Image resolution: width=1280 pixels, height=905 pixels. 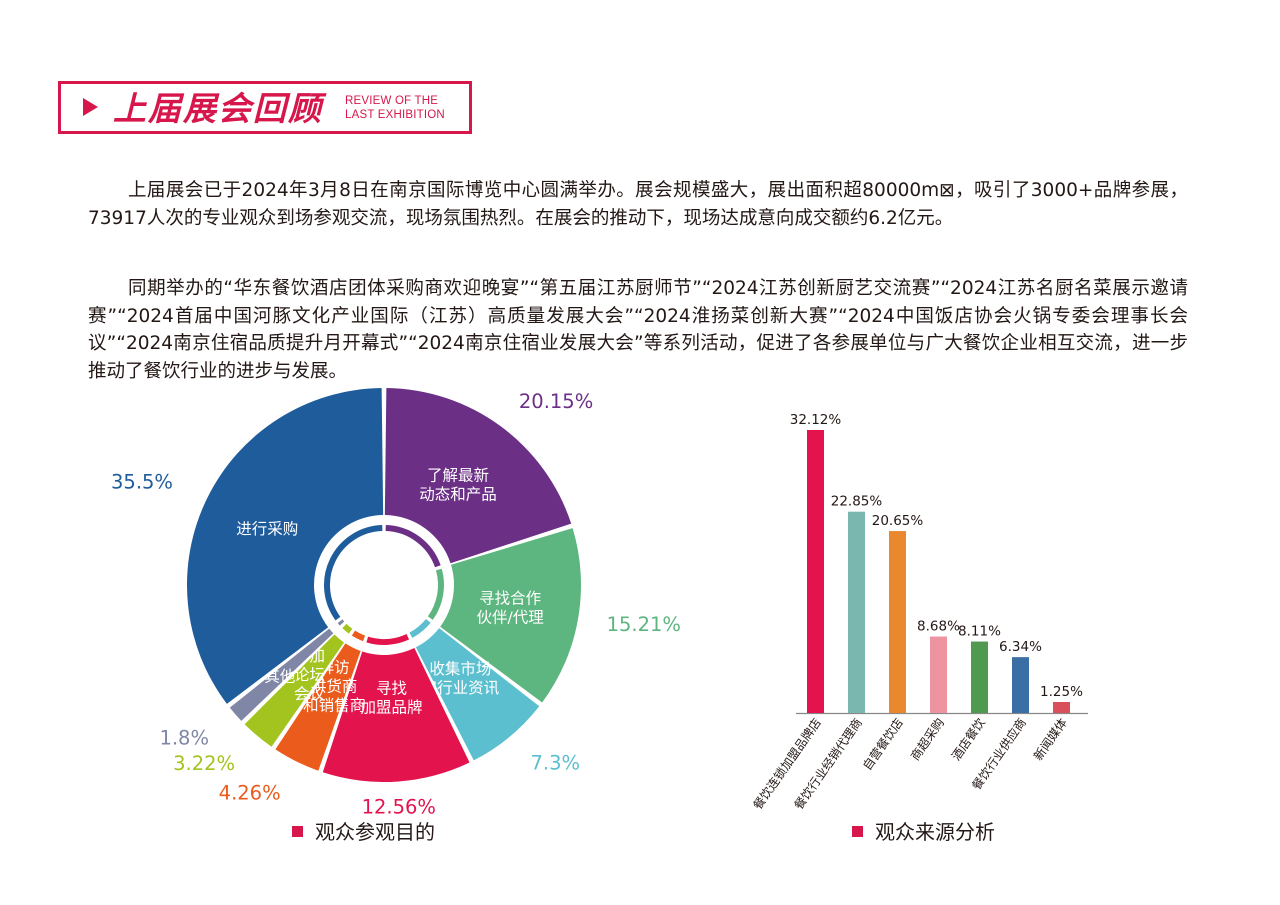 I want to click on pie-slice-label: 了解最新动态和产品, so click(x=458, y=485).